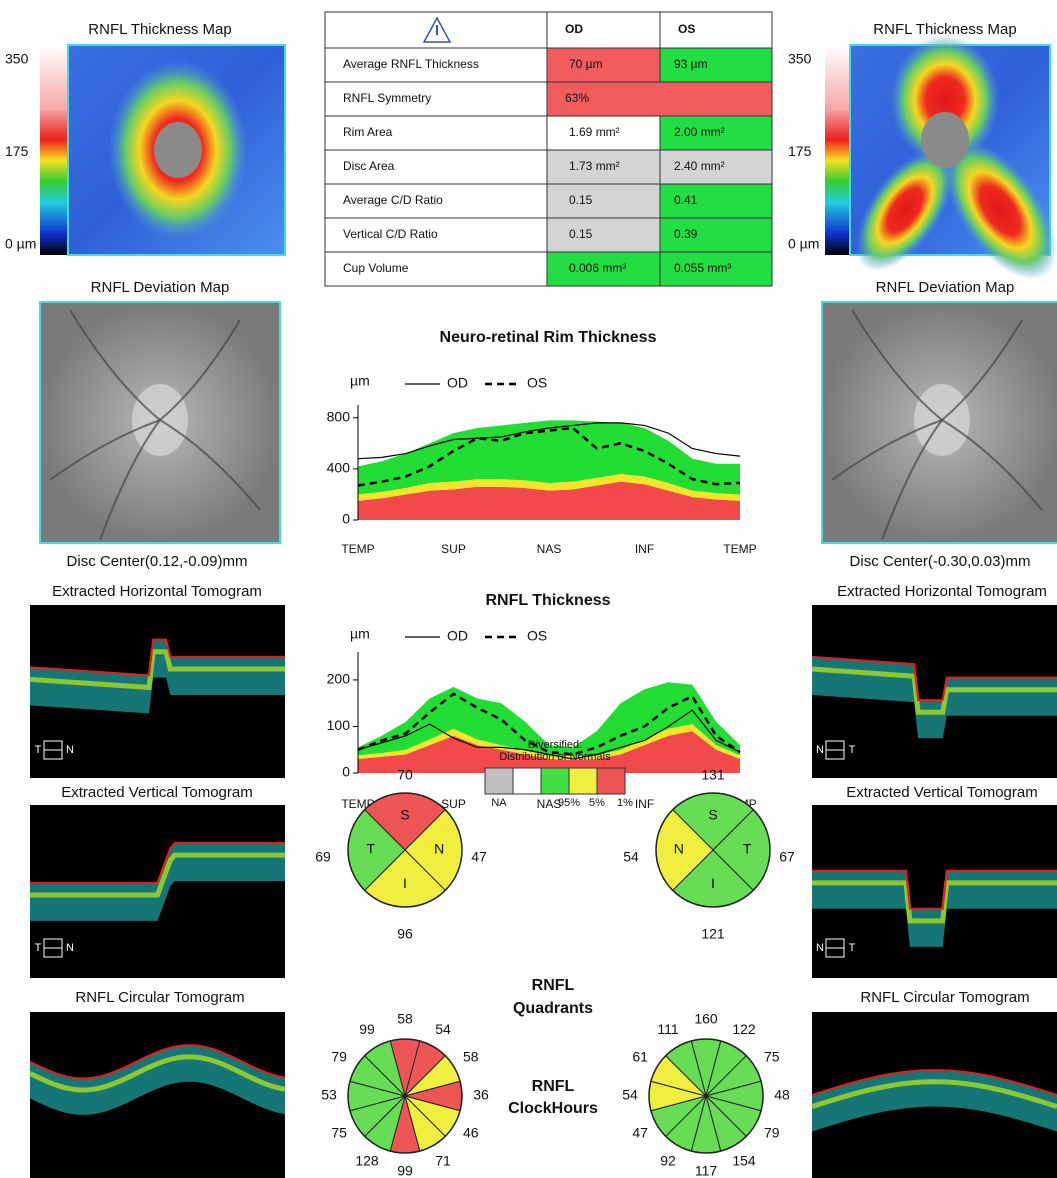 The width and height of the screenshot is (1057, 1178). Describe the element at coordinates (569, 803) in the screenshot. I see `legend-label: 95%` at that location.